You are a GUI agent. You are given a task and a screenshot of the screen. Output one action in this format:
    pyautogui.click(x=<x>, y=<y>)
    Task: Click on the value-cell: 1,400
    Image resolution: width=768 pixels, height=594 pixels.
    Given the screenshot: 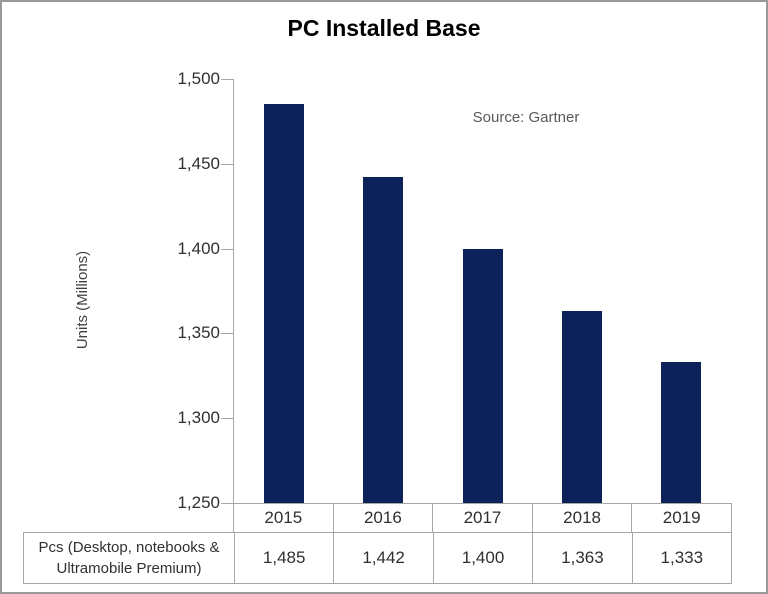 What is the action you would take?
    pyautogui.click(x=484, y=558)
    